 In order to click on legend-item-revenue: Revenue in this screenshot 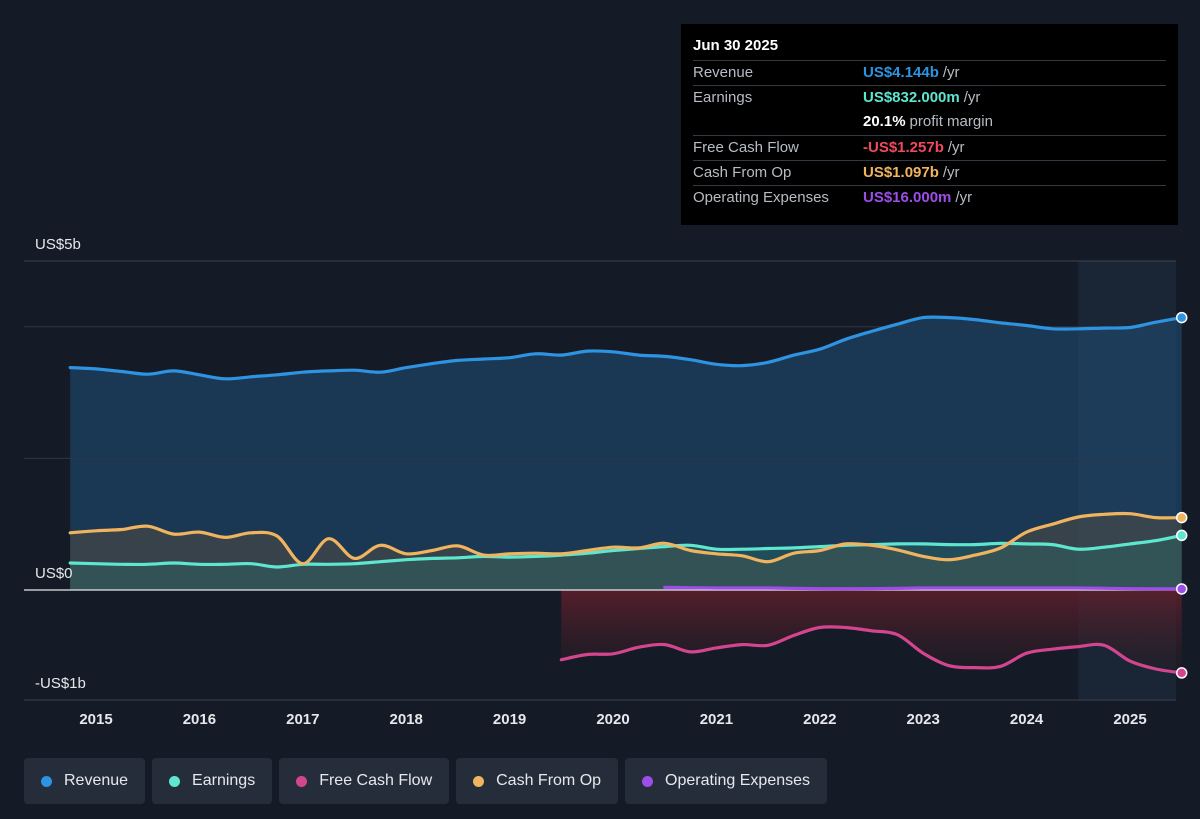, I will do `click(85, 781)`.